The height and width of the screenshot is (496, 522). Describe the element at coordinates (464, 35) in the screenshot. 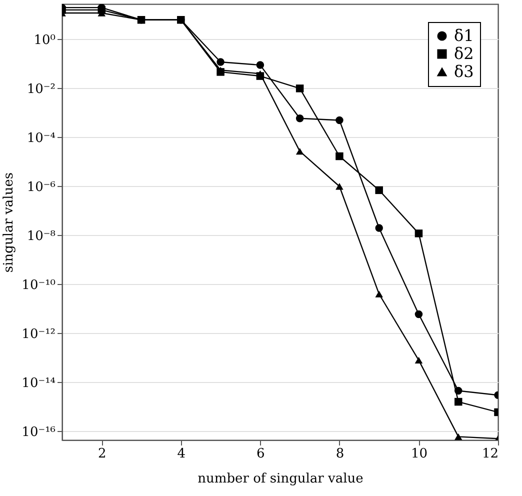

I see `legend-label: δ1` at that location.